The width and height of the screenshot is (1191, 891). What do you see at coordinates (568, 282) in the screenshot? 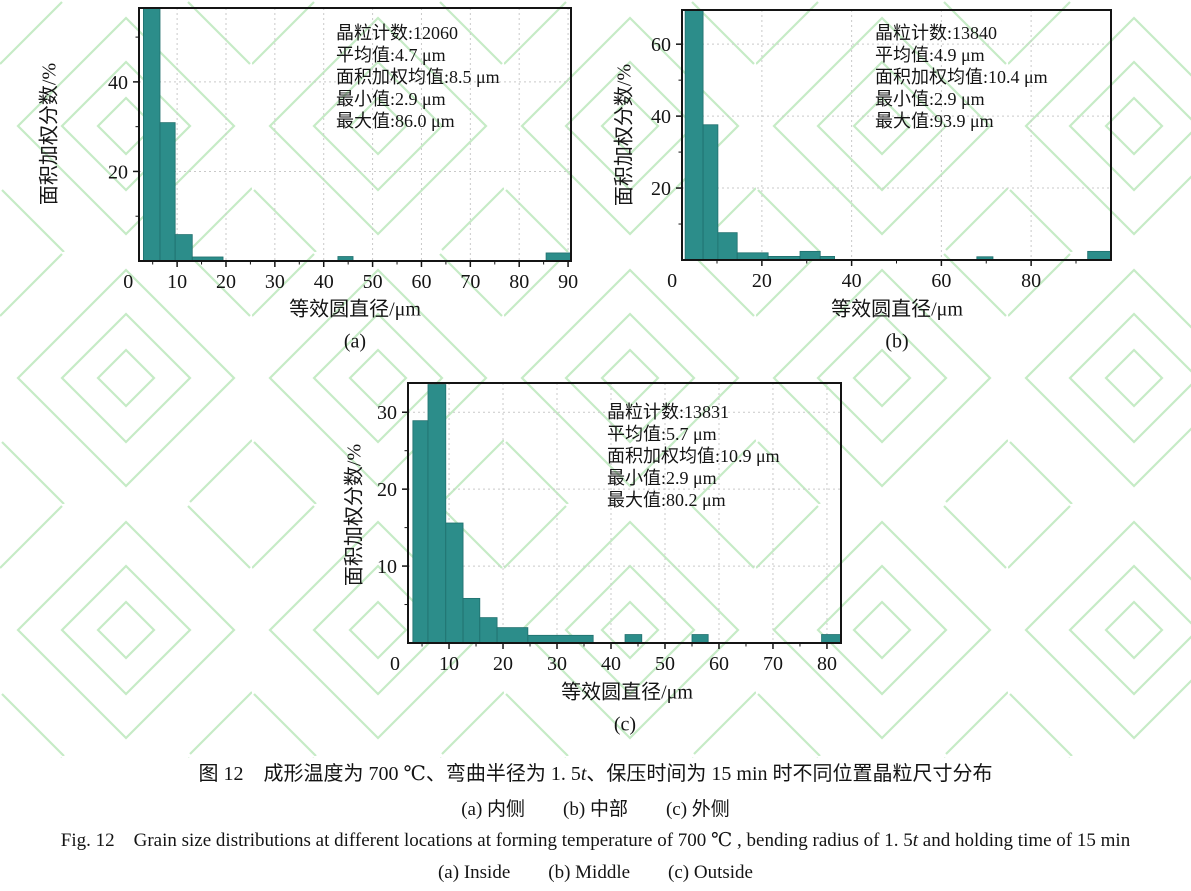
I see `svg-text: 90` at bounding box center [568, 282].